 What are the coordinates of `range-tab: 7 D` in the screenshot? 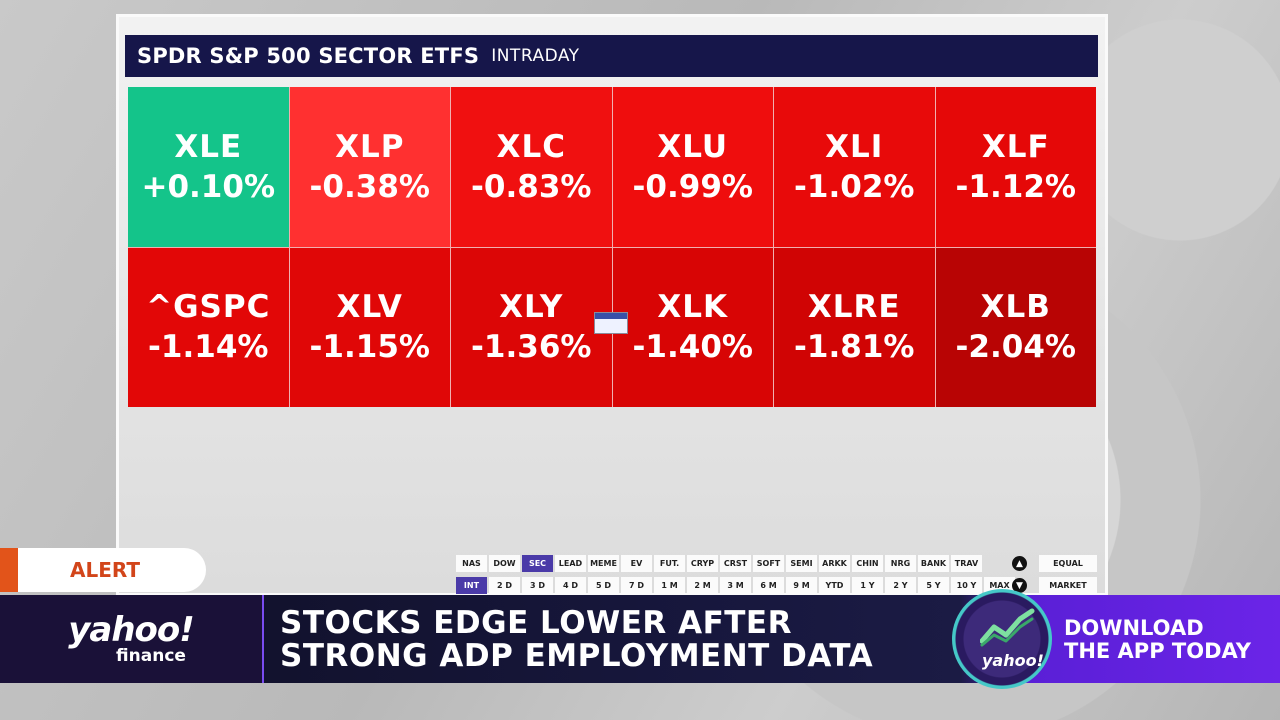 It's located at (636, 585).